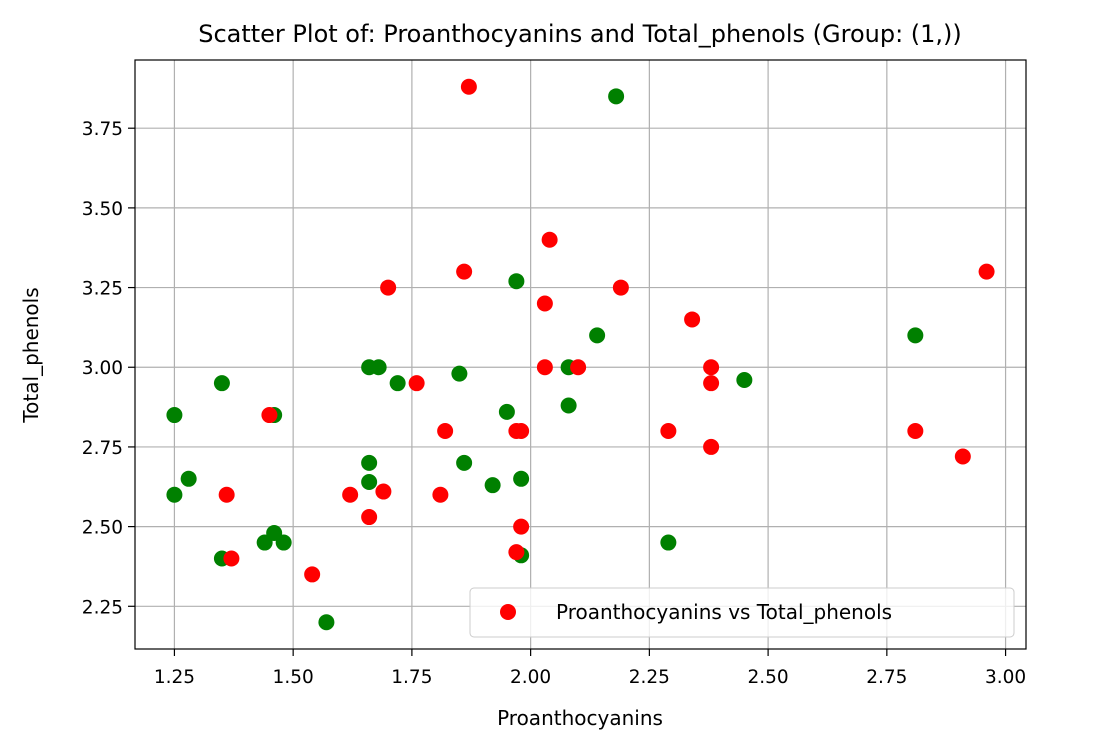  I want to click on legend-box, so click(742, 612).